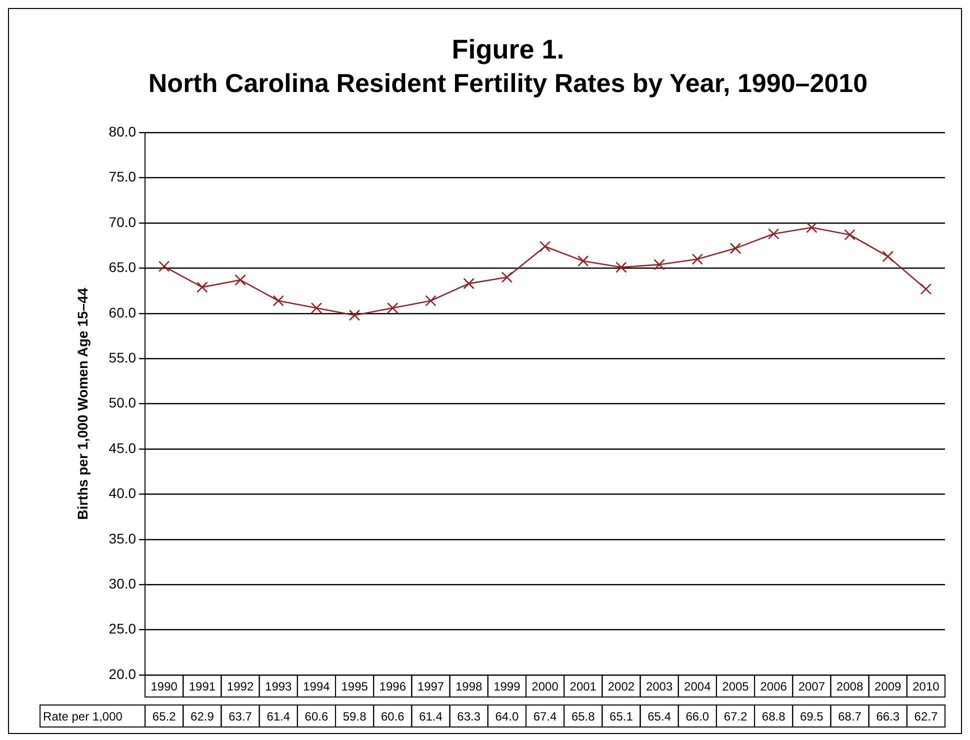 Image resolution: width=970 pixels, height=740 pixels. What do you see at coordinates (507, 716) in the screenshot?
I see `data-label: 64.0` at bounding box center [507, 716].